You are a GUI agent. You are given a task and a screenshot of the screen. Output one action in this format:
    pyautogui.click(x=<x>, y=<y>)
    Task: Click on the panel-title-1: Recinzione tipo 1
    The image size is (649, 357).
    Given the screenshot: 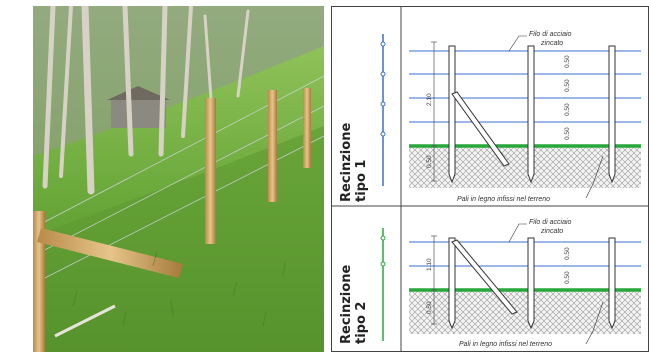 What is the action you would take?
    pyautogui.click(x=354, y=162)
    